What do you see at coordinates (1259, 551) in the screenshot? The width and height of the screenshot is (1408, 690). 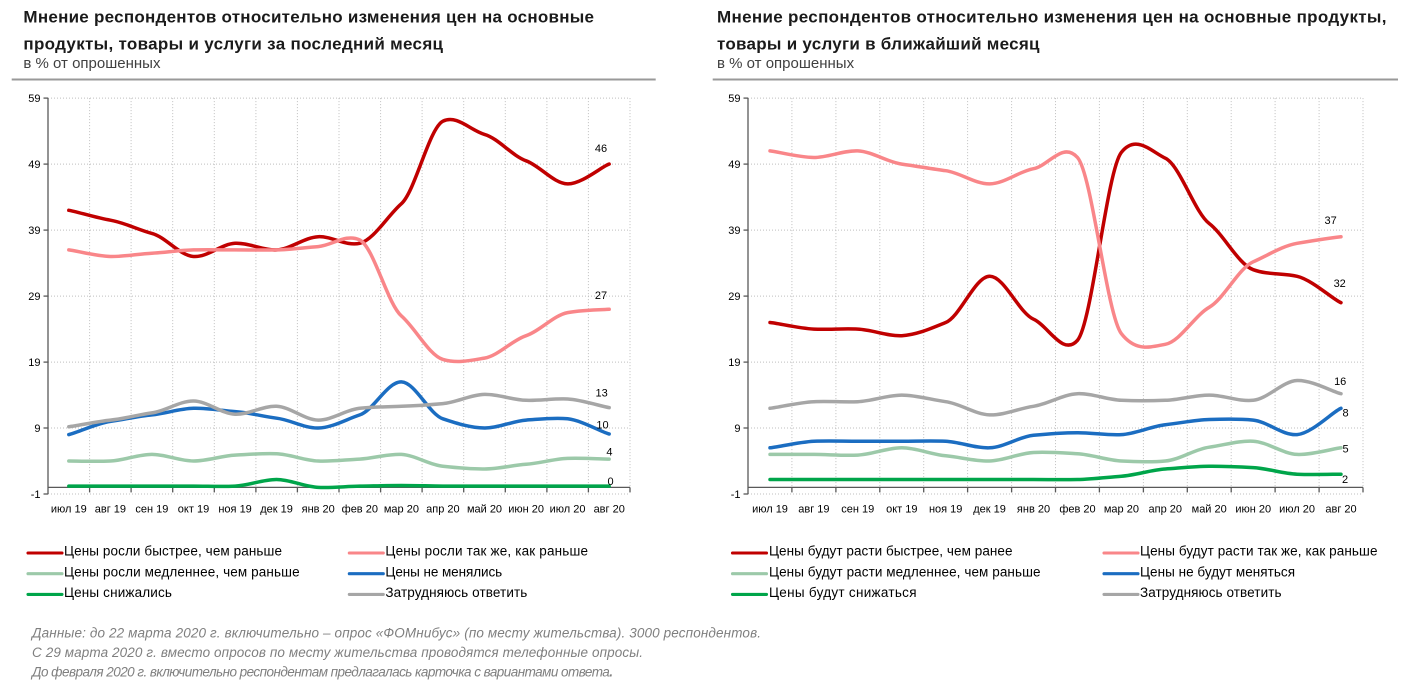 I see `svg-text:Цены будут расти так же, как р: Цены будут расти так же, как раньше` at bounding box center [1259, 551].